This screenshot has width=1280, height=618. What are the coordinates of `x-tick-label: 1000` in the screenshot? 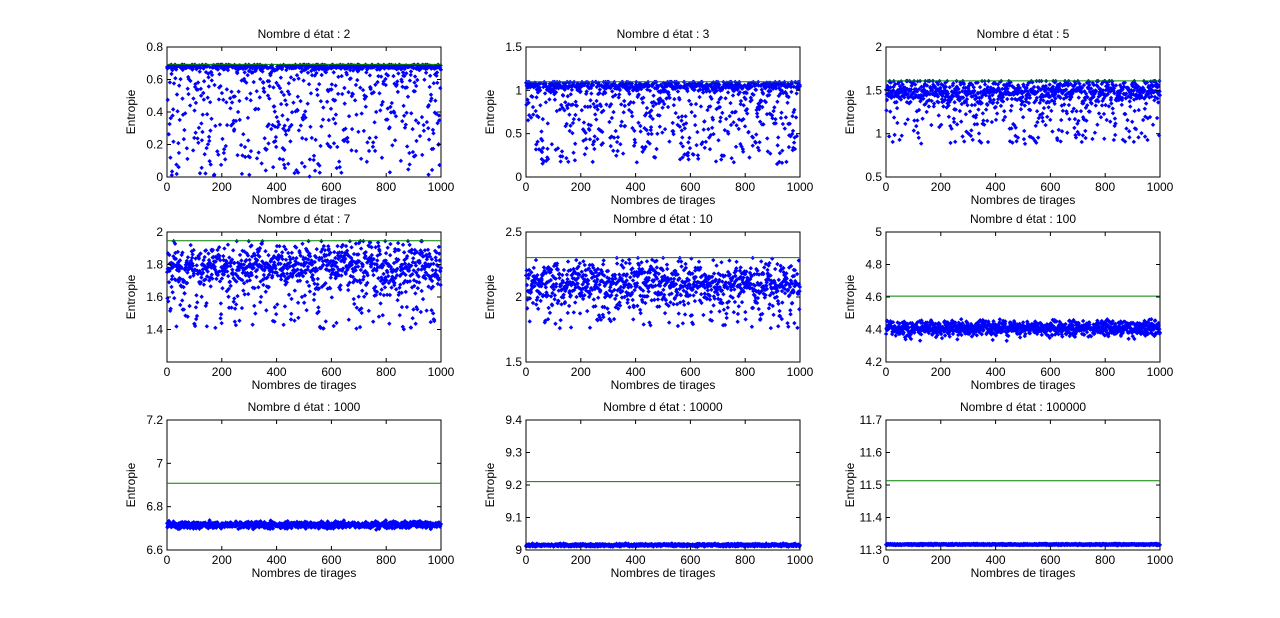 It's located at (800, 187).